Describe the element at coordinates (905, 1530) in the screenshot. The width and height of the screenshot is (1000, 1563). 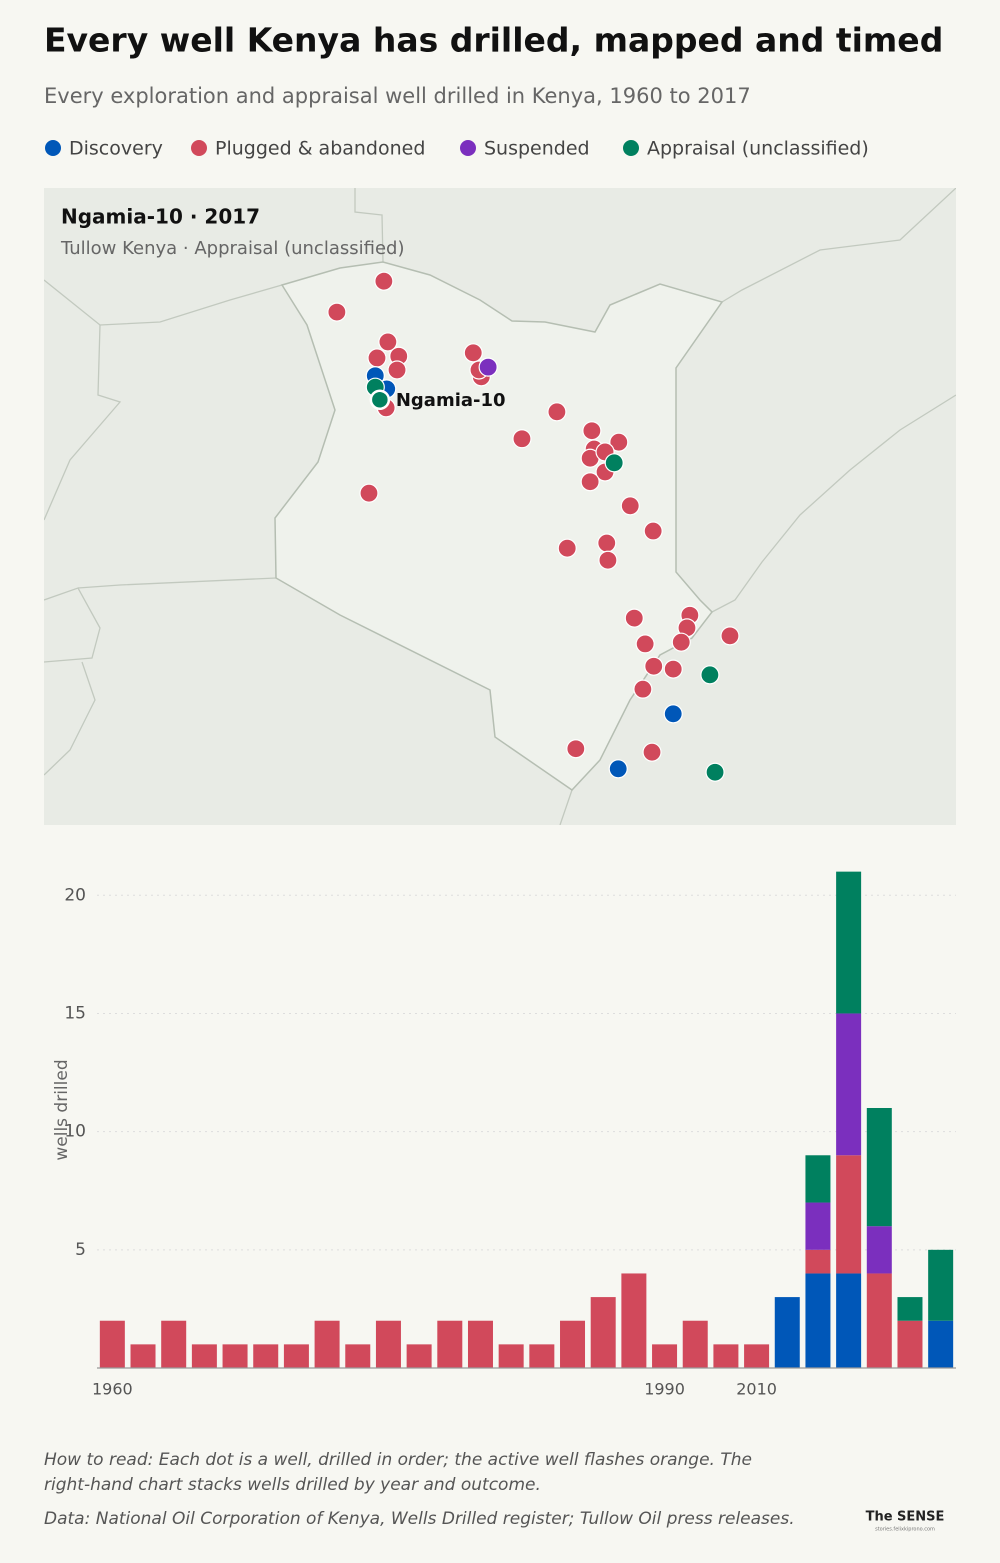
I see `site: stories.felixkiprono.com` at that location.